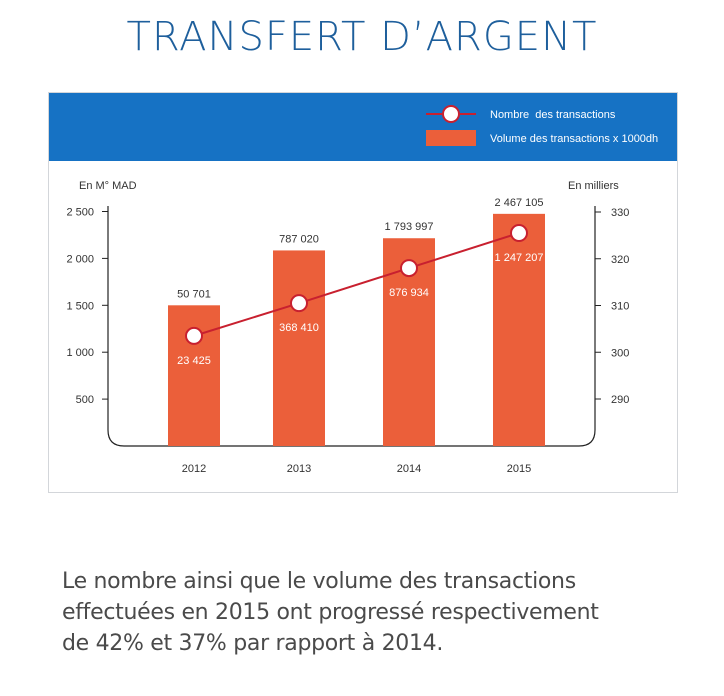  I want to click on left-tick-label: 1 500, so click(80, 306).